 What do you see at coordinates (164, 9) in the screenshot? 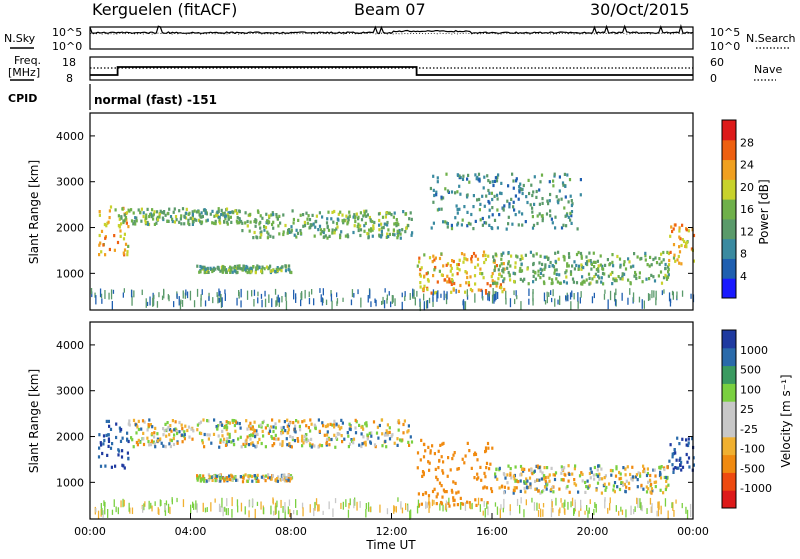
I see `station-title: Kerguelen (fitACF)` at bounding box center [164, 9].